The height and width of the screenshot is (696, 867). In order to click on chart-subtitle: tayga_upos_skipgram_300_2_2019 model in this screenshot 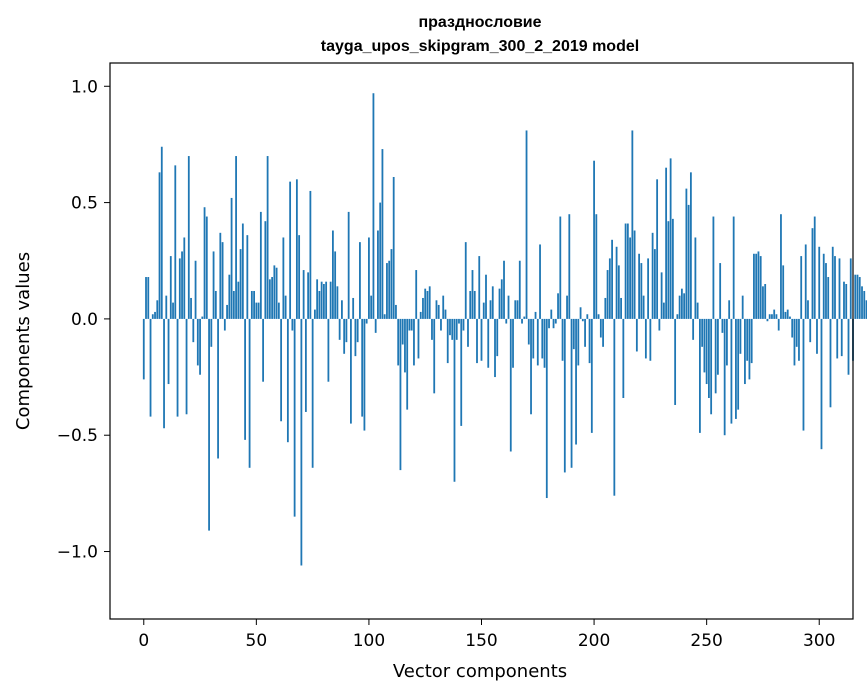, I will do `click(480, 46)`.